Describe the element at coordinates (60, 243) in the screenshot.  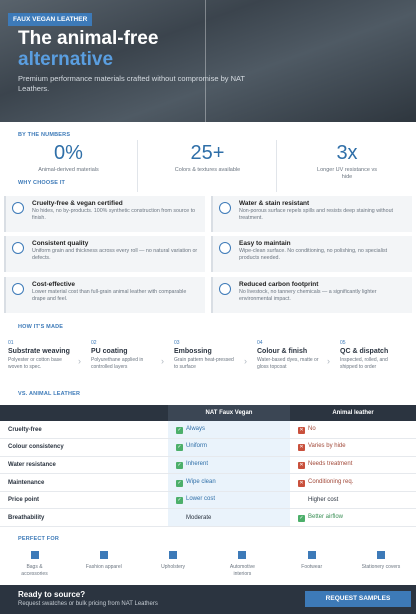
I see `feature-title: Consistent quality` at that location.